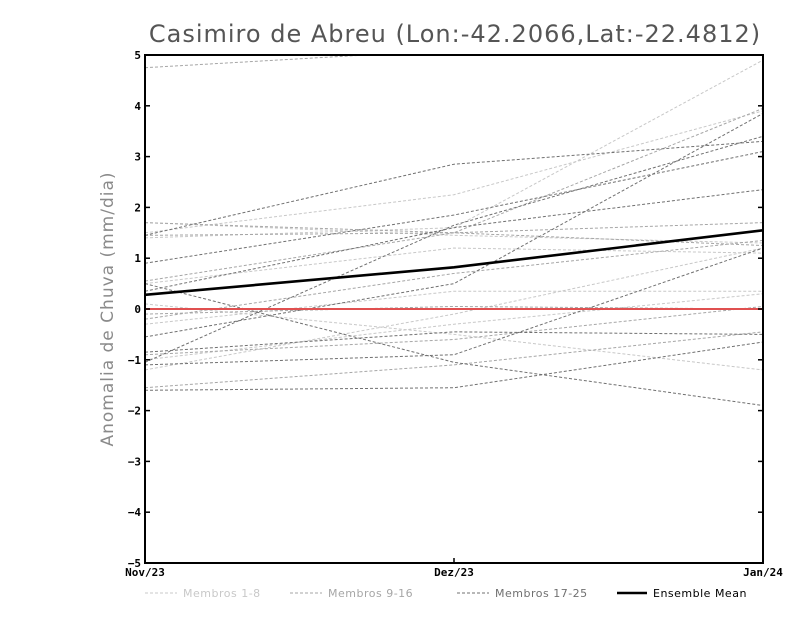 This screenshot has width=800, height=618. I want to click on y-tick-label: 3, so click(137, 157).